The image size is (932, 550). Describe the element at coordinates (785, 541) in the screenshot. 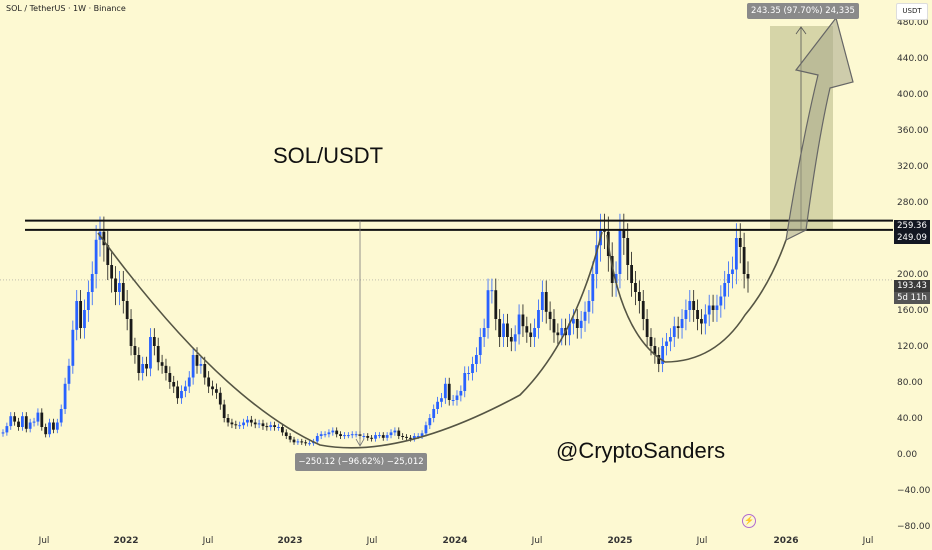

I see `x-tick-label: 2026` at that location.